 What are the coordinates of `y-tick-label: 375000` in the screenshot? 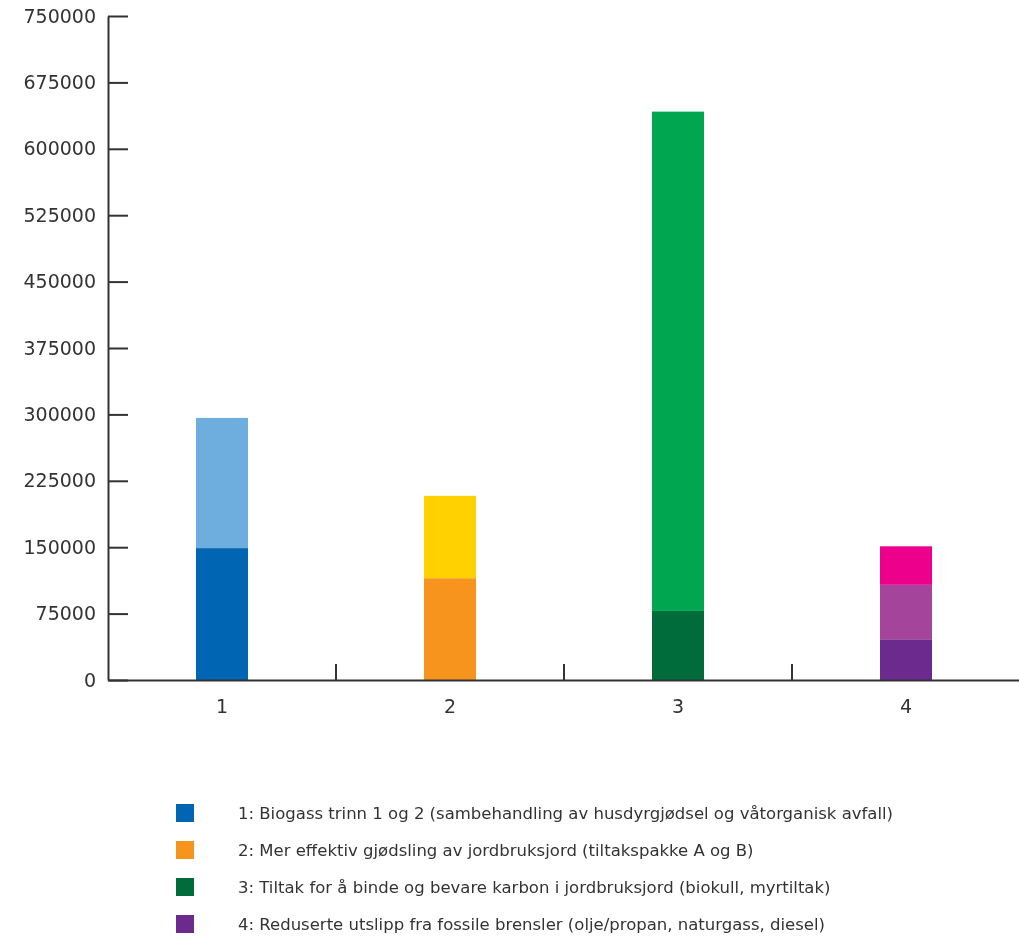 It's located at (59, 347).